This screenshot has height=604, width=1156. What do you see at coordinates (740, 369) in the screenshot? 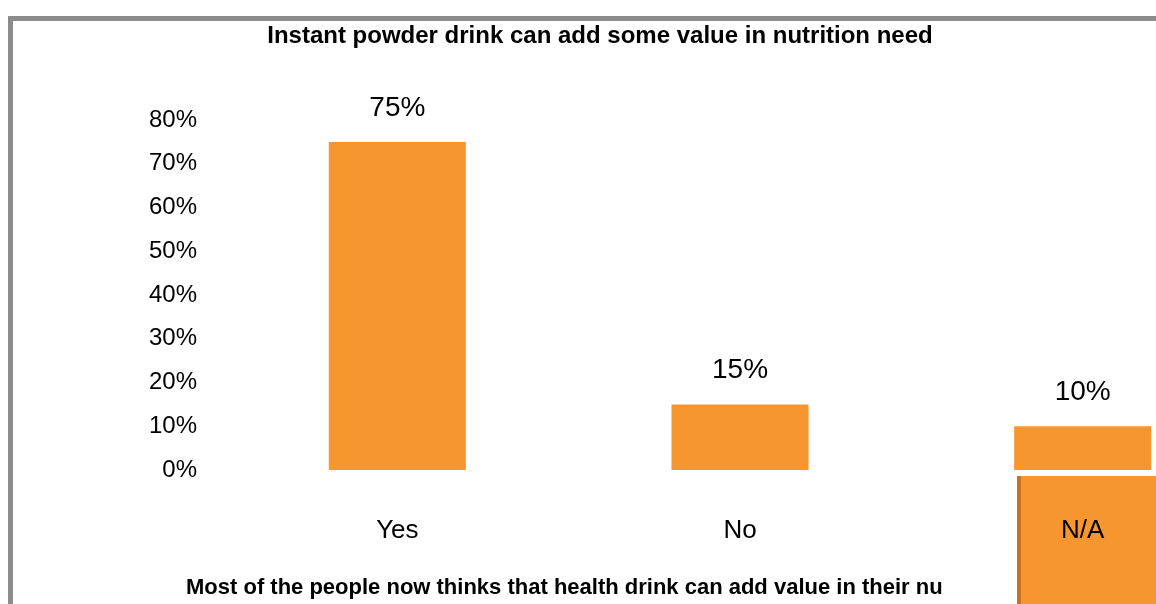
I see `data-label: 15%` at bounding box center [740, 369].